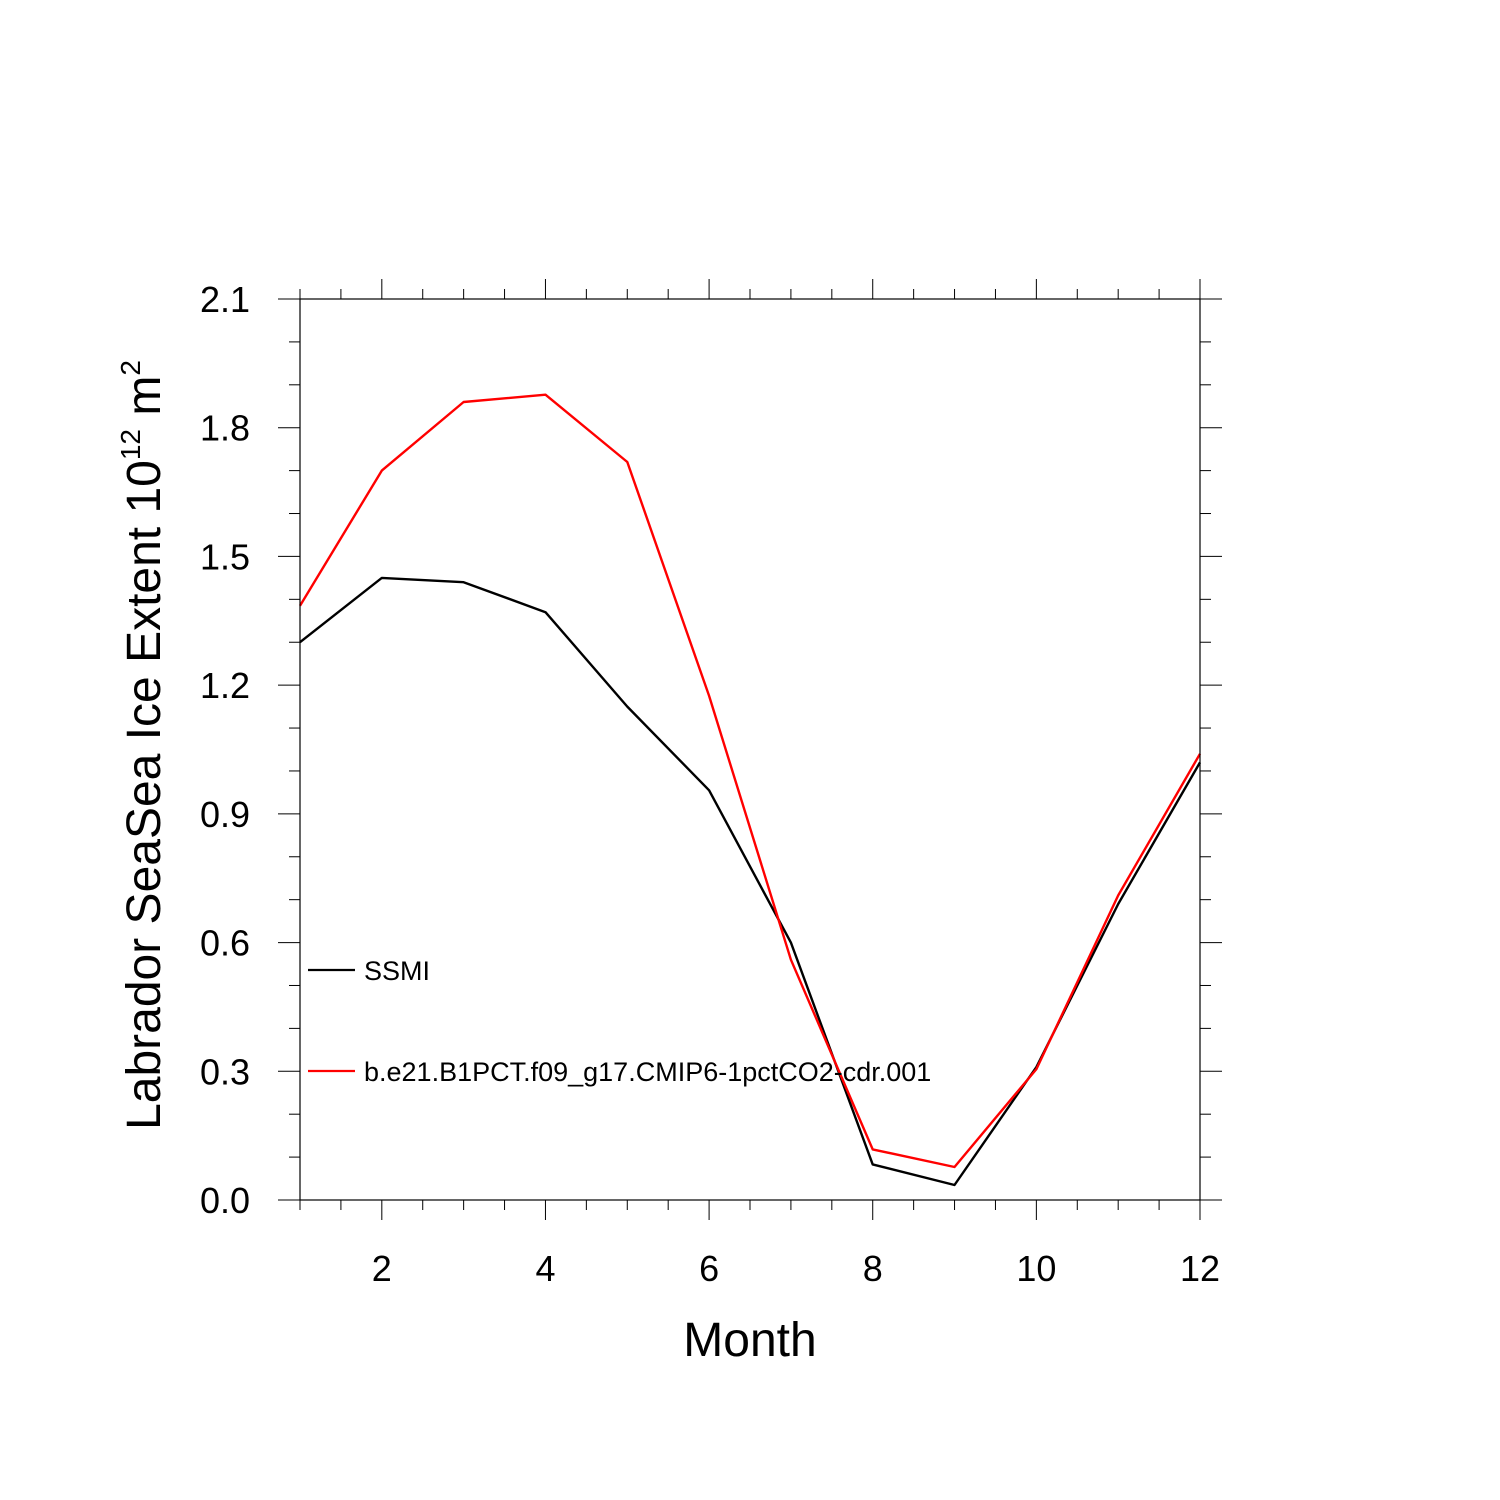  What do you see at coordinates (130, 444) in the screenshot?
I see `y-axis-title-exponent: 12` at bounding box center [130, 444].